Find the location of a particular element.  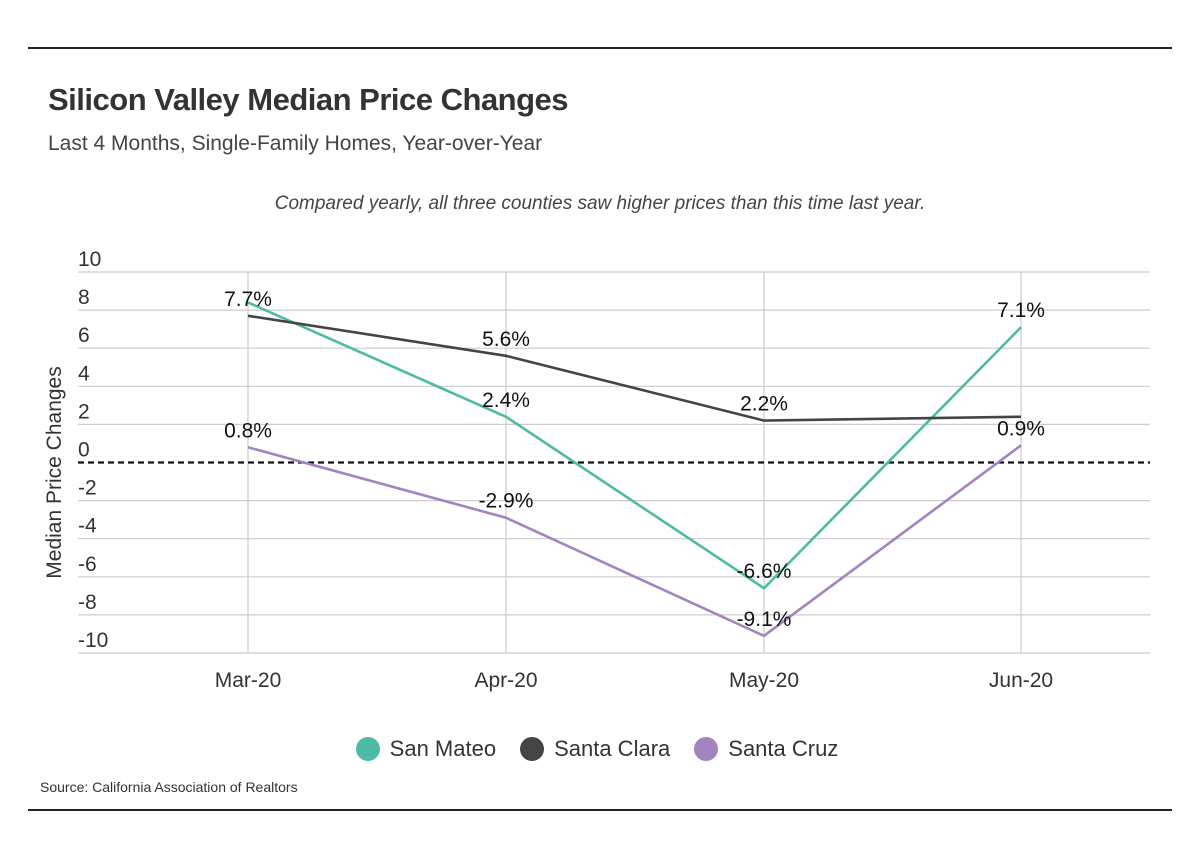

data-label-san-mateo-jun-20: 7.1% is located at coordinates (1021, 310).